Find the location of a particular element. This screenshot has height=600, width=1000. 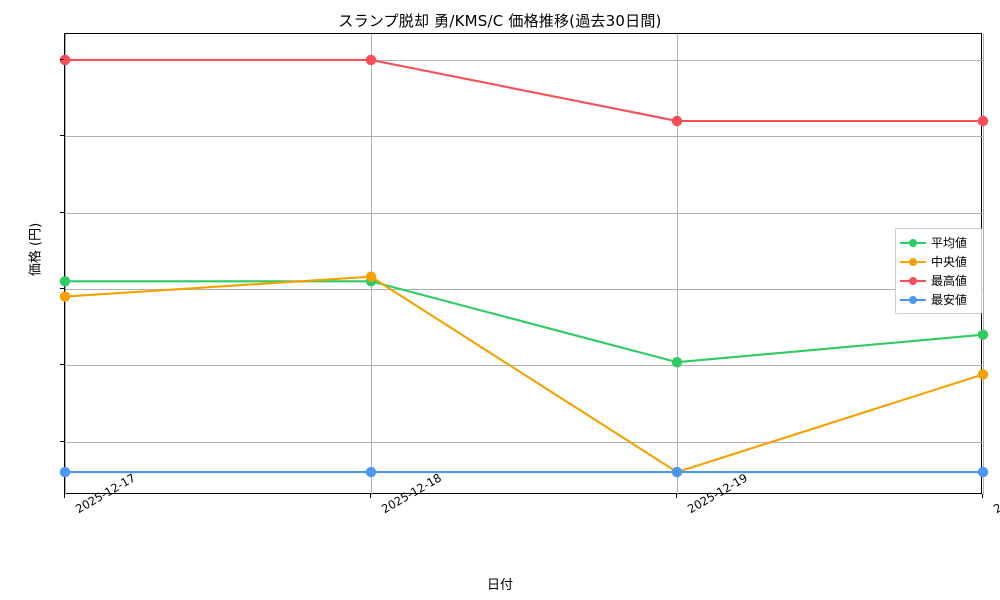

legend-label: 最安値 is located at coordinates (949, 300).